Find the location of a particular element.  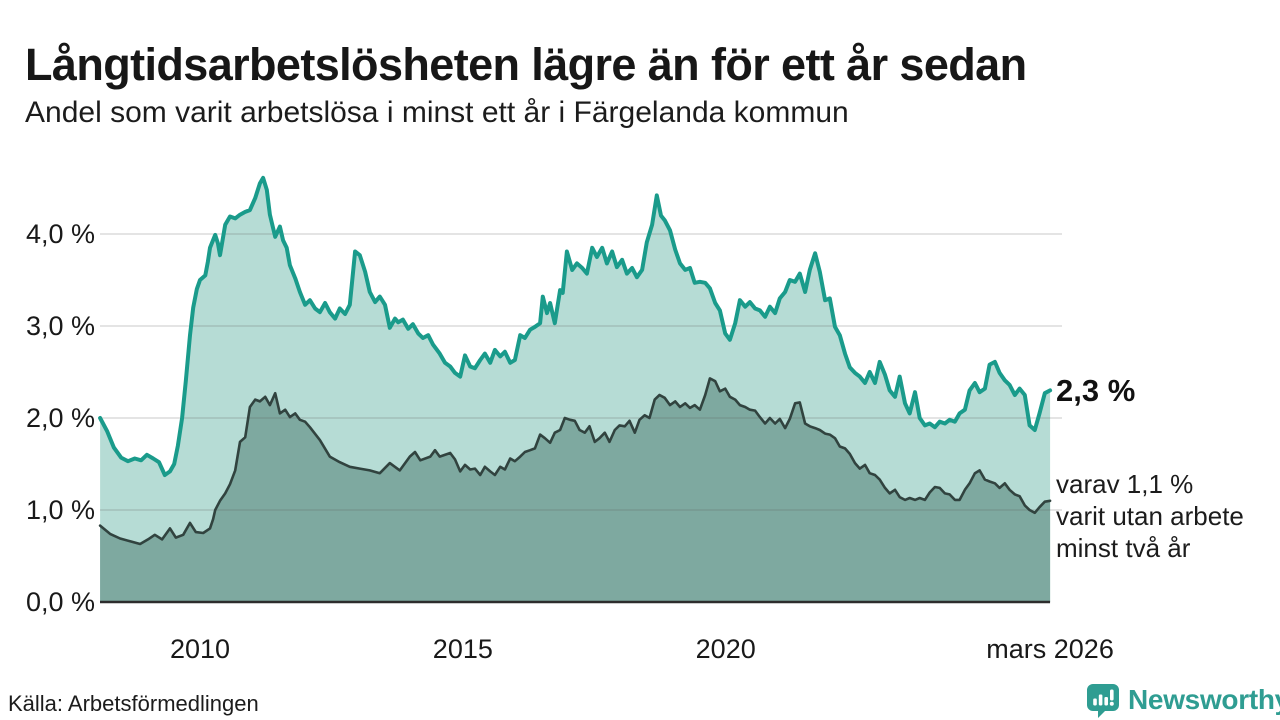

x-tick-label: 2015 is located at coordinates (463, 649).